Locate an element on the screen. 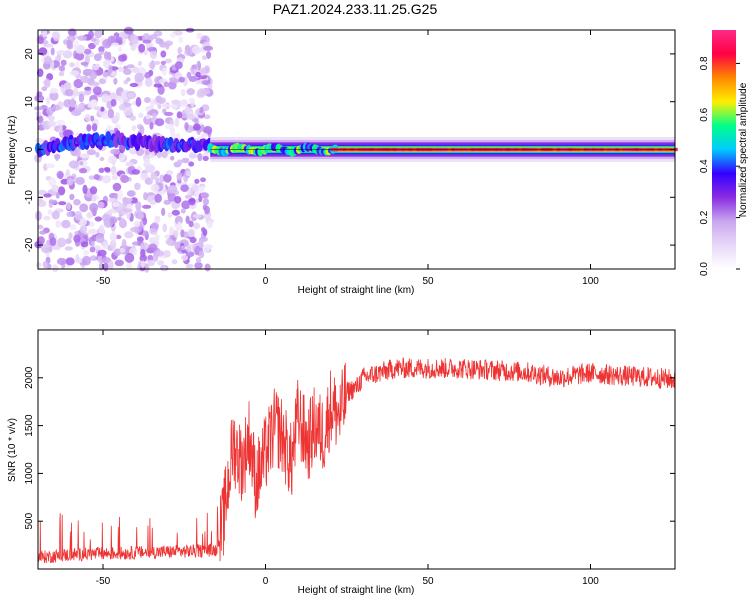 The image size is (750, 600). x-tick-label: 100 is located at coordinates (590, 281).